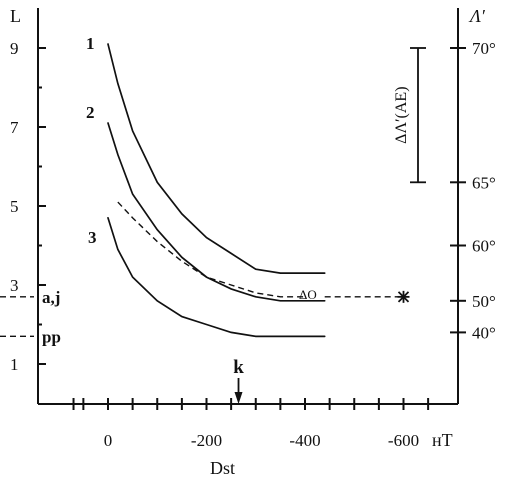 The image size is (521, 488). I want to click on right-tick-label: 60°, so click(484, 246).